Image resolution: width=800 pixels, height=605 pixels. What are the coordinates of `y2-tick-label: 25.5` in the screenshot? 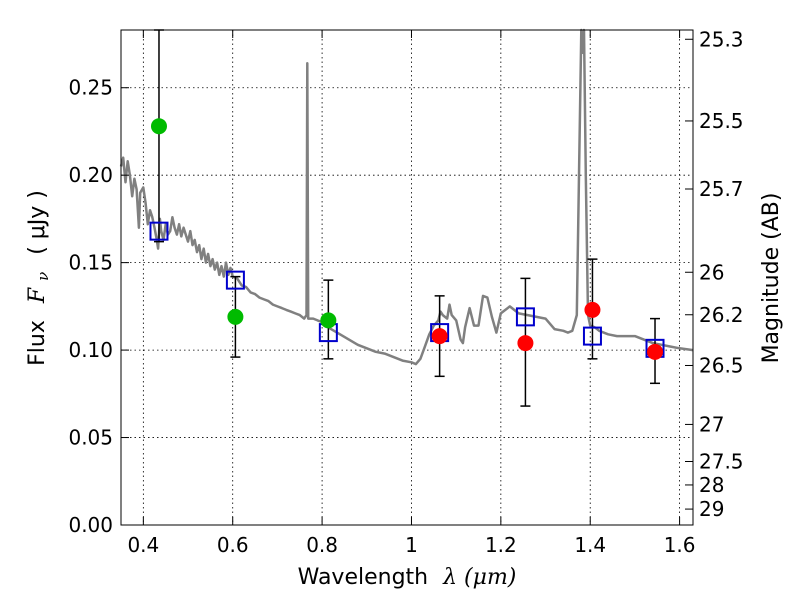 It's located at (721, 121).